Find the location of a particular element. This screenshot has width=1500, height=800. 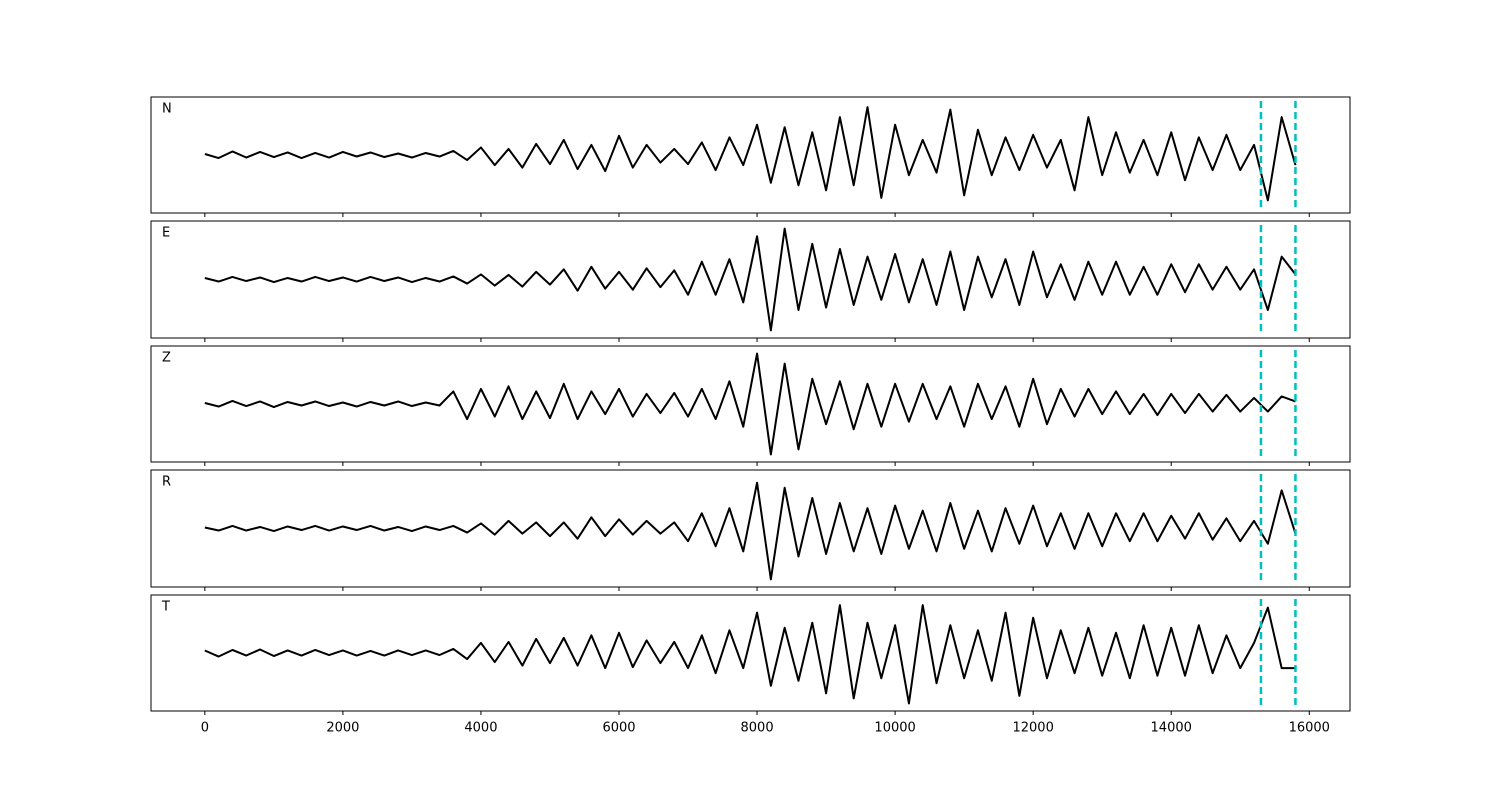

x-tick-label: 0 is located at coordinates (205, 728).